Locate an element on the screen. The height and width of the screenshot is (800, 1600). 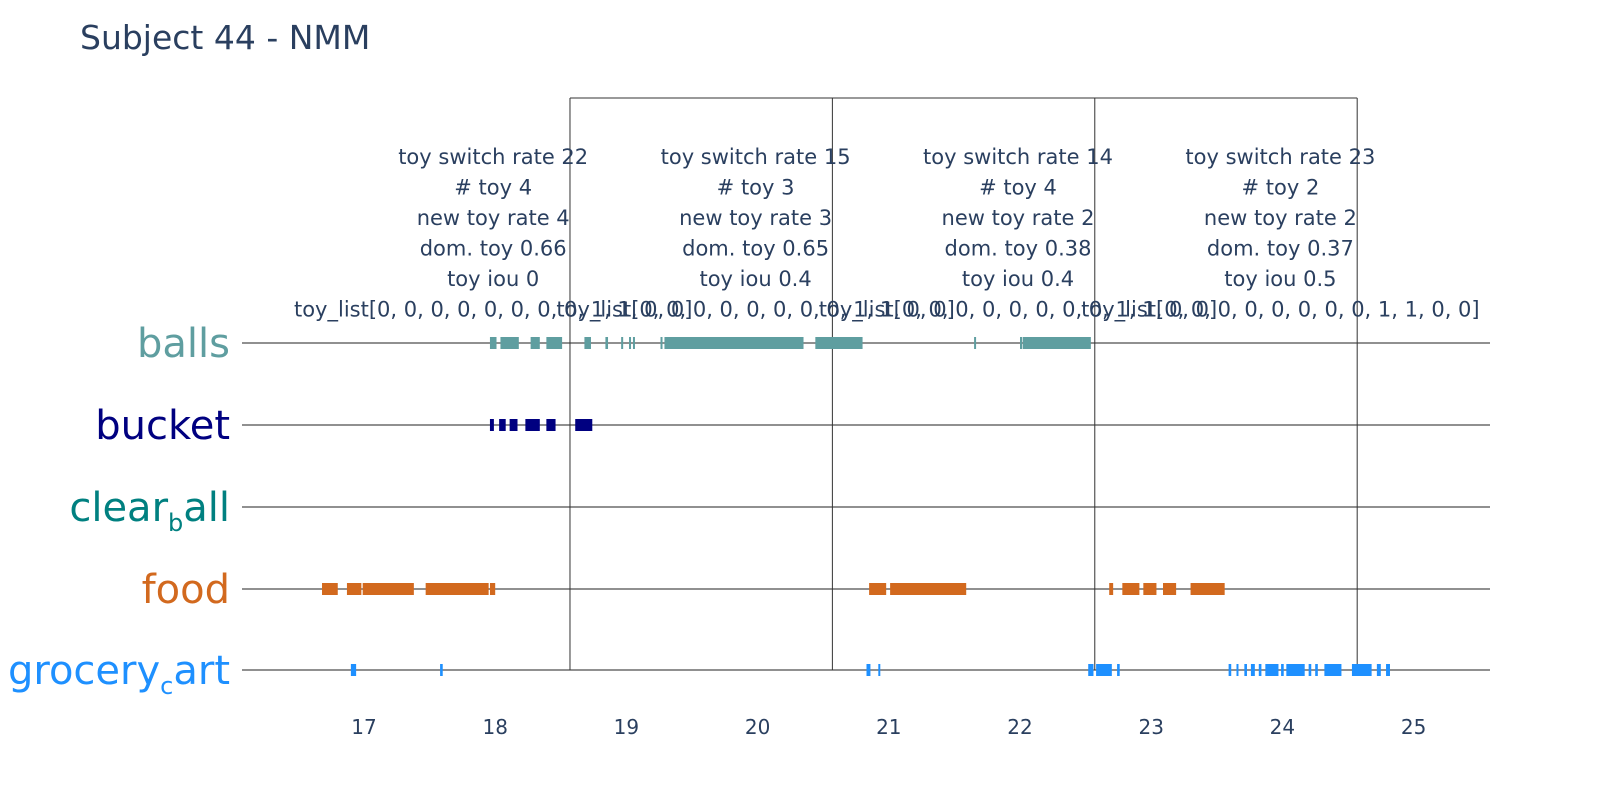
x-tick-17: 17 is located at coordinates (363, 727).